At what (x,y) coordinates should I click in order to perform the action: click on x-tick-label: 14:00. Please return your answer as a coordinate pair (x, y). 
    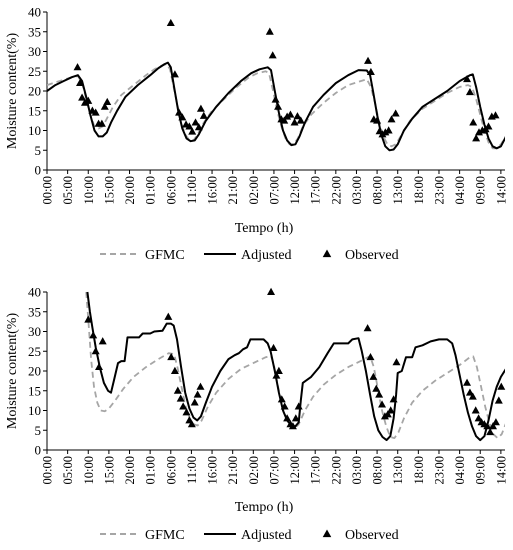
    Looking at the image, I should click on (501, 190).